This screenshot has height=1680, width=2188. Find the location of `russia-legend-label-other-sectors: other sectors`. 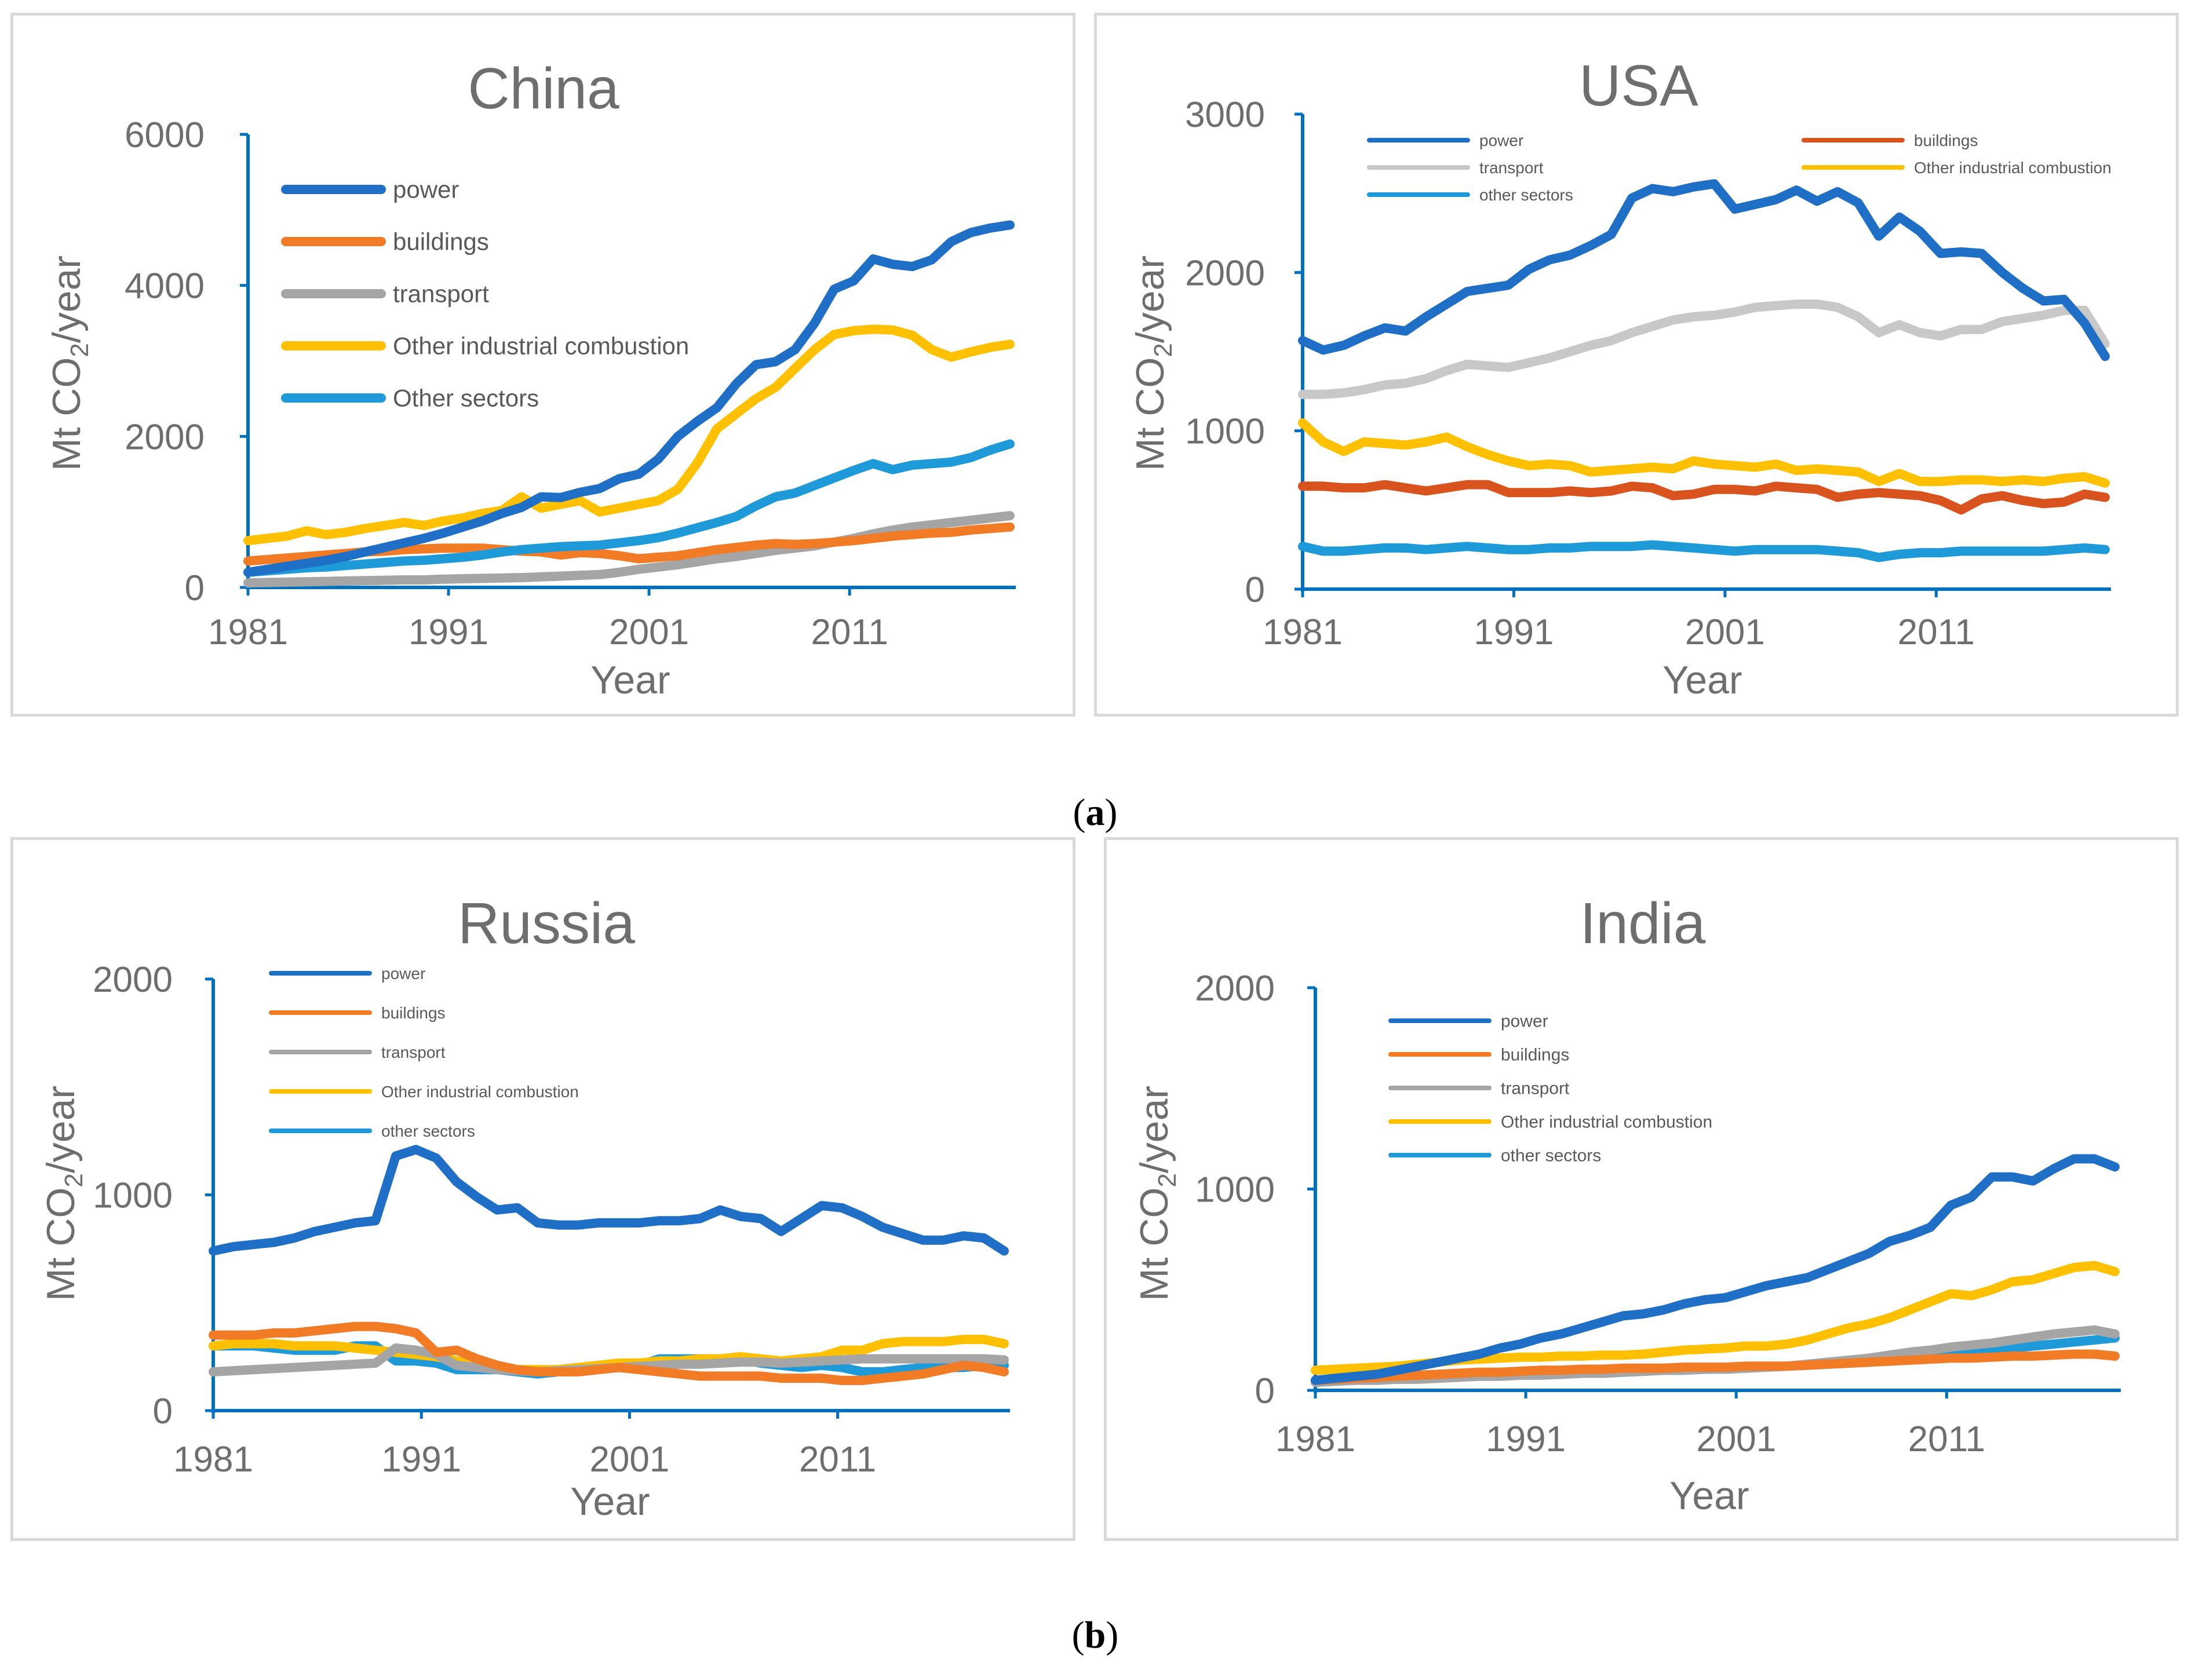

russia-legend-label-other-sectors: other sectors is located at coordinates (428, 1131).